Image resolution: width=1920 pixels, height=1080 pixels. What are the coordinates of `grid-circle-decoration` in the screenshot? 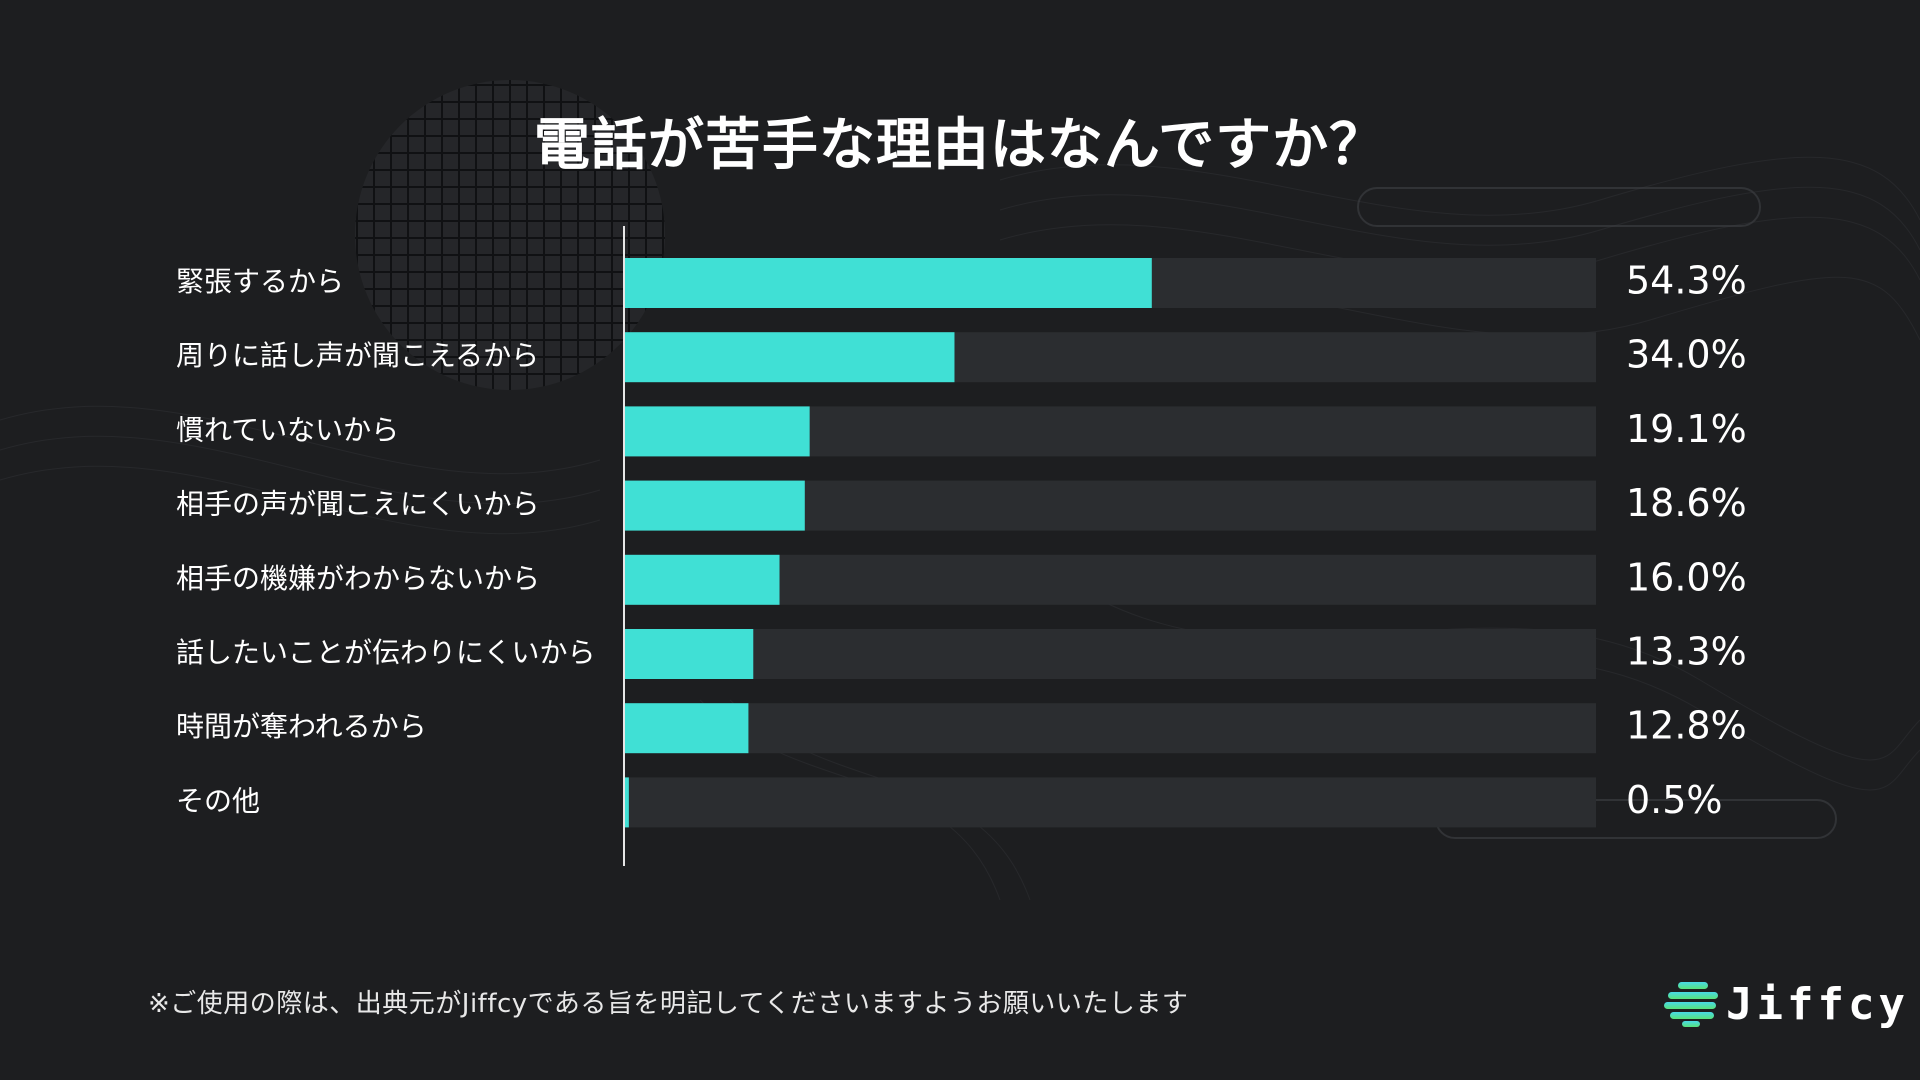 It's located at (510, 235).